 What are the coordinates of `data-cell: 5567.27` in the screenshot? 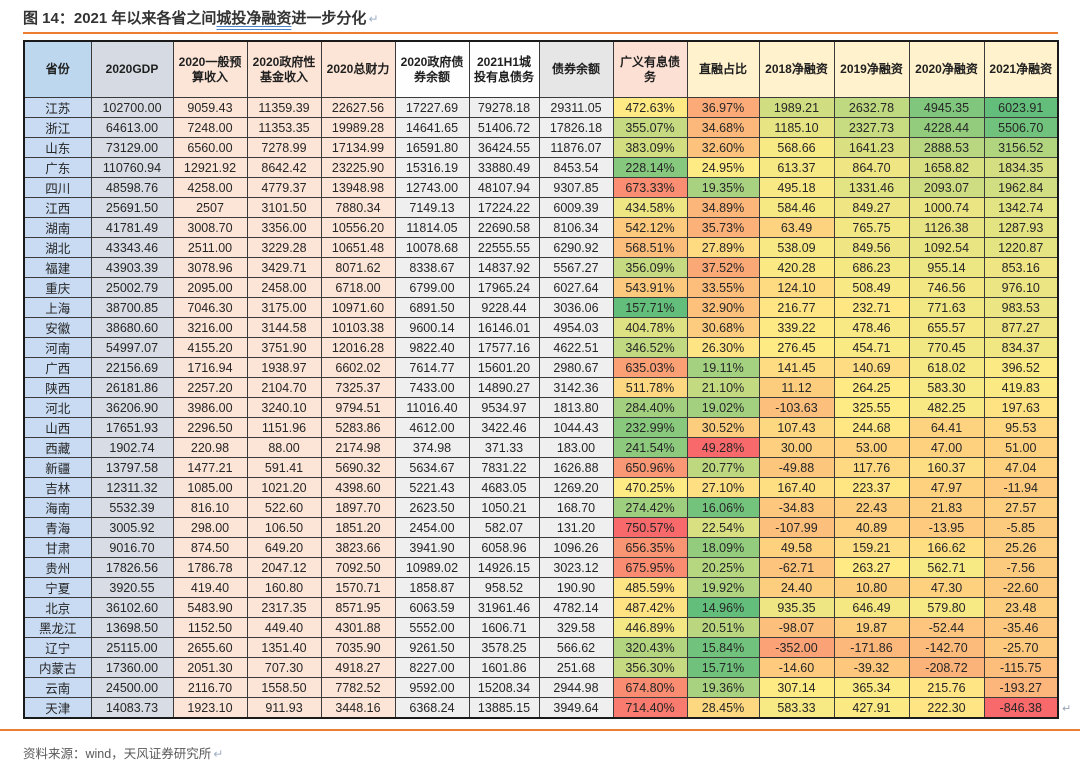 It's located at (576, 267).